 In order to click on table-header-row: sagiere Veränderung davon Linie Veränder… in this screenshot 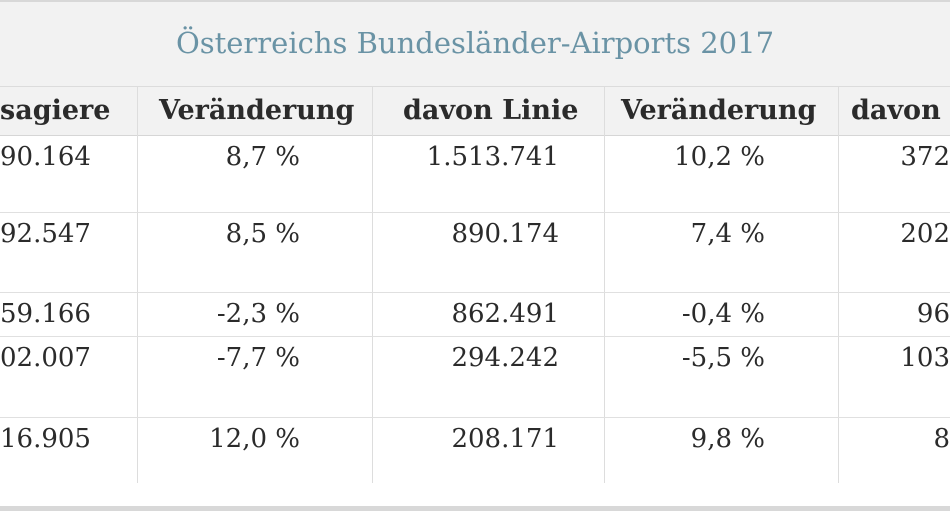, I will do `click(475, 111)`.